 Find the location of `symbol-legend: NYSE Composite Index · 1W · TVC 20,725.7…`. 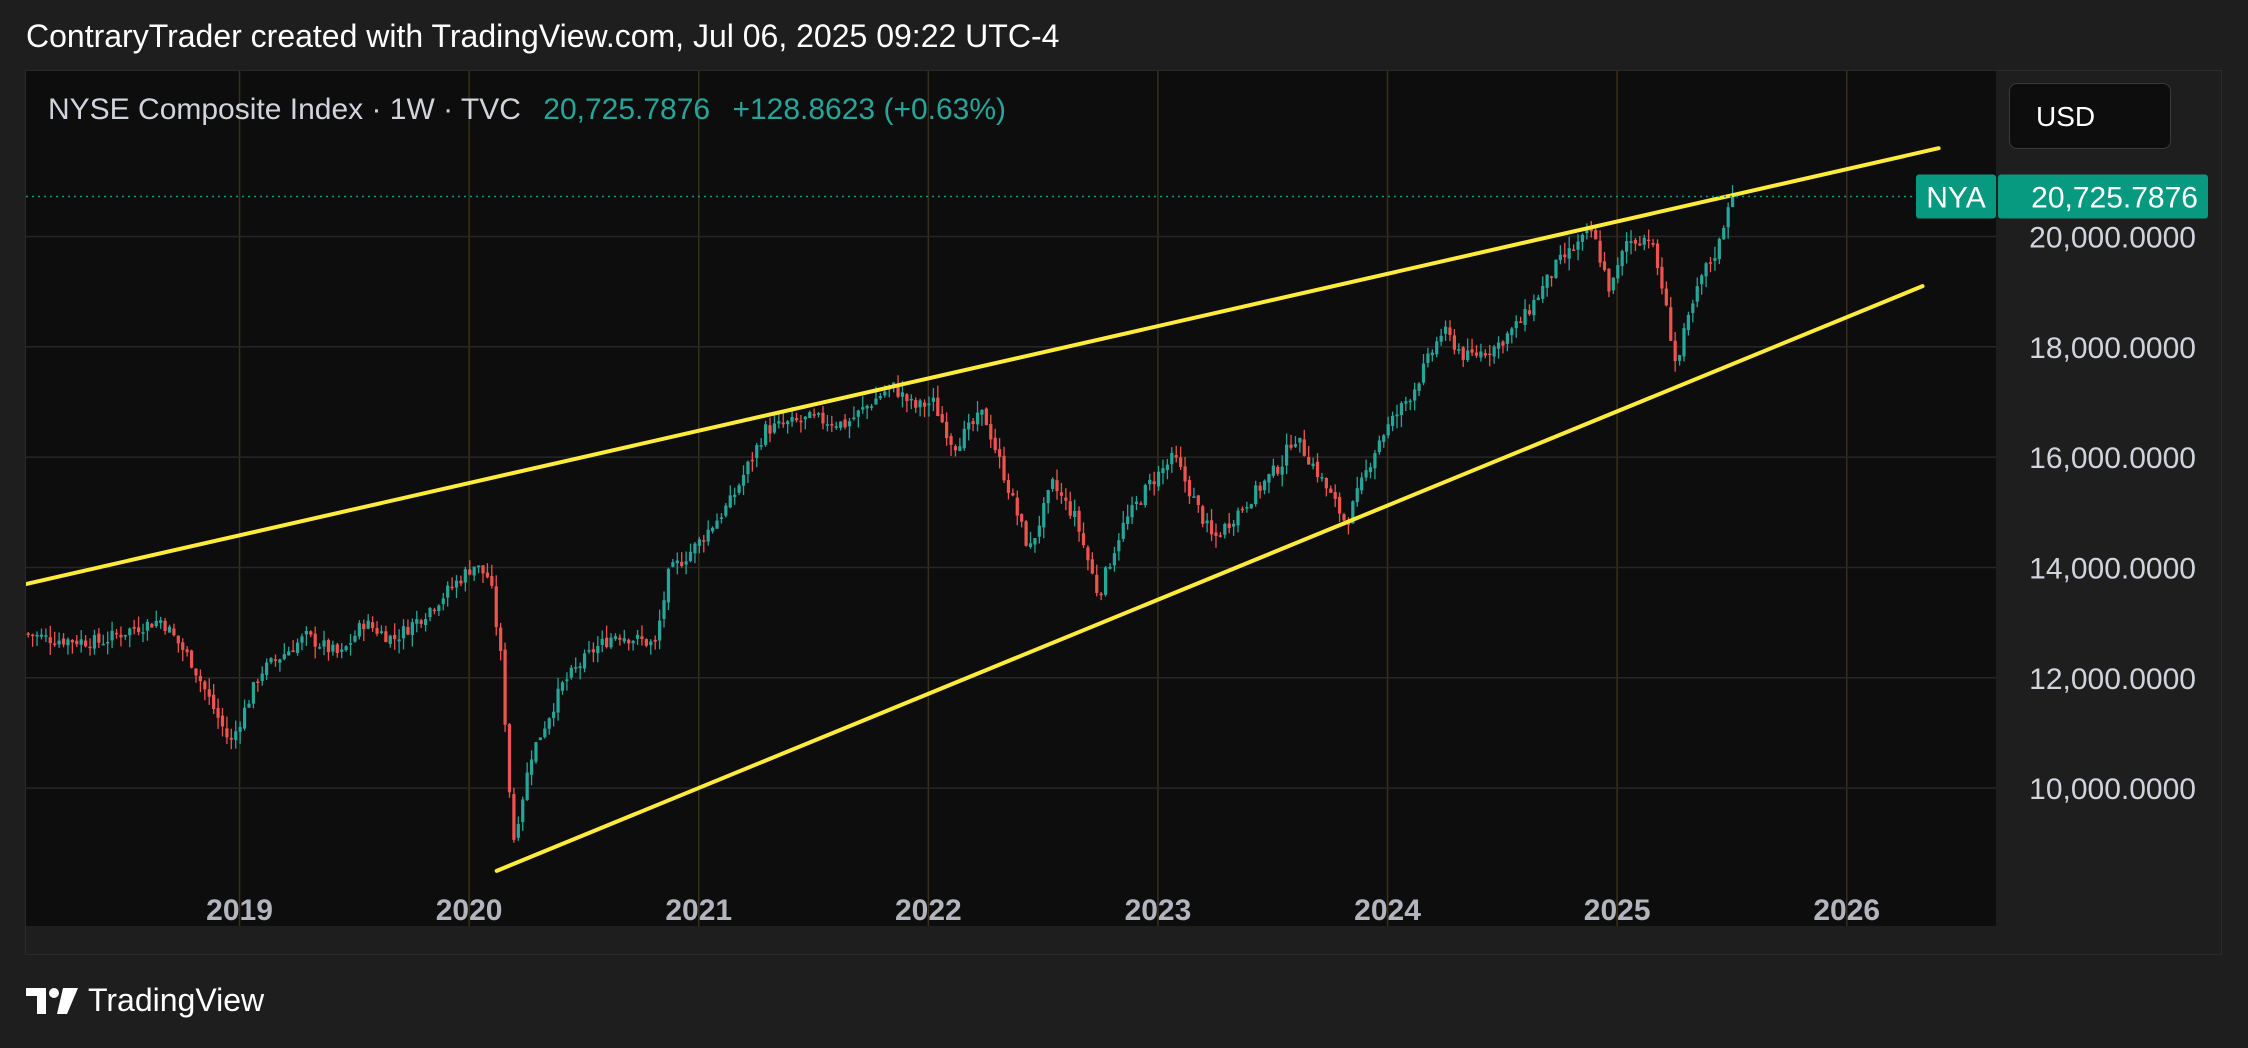

symbol-legend: NYSE Composite Index · 1W · TVC 20,725.7… is located at coordinates (527, 110).